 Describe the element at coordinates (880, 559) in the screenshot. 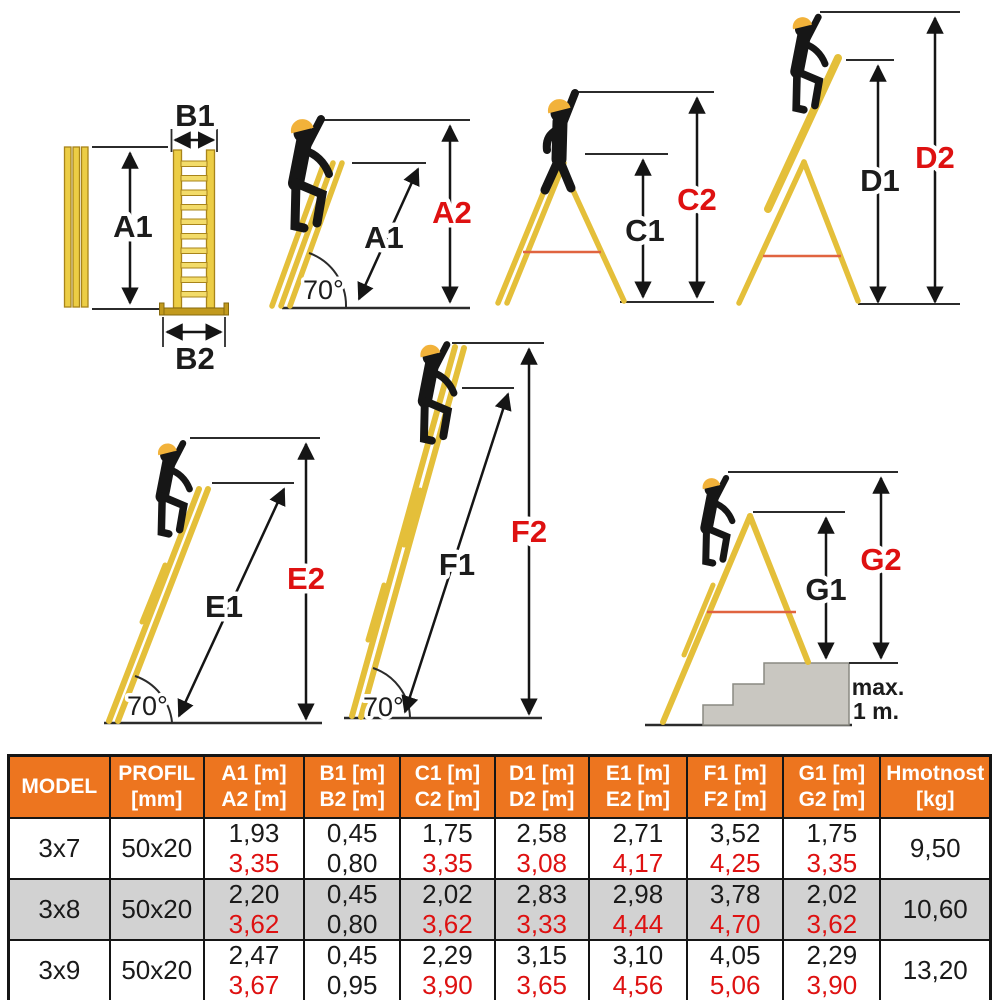

I see `dim-label-g2: G2` at that location.